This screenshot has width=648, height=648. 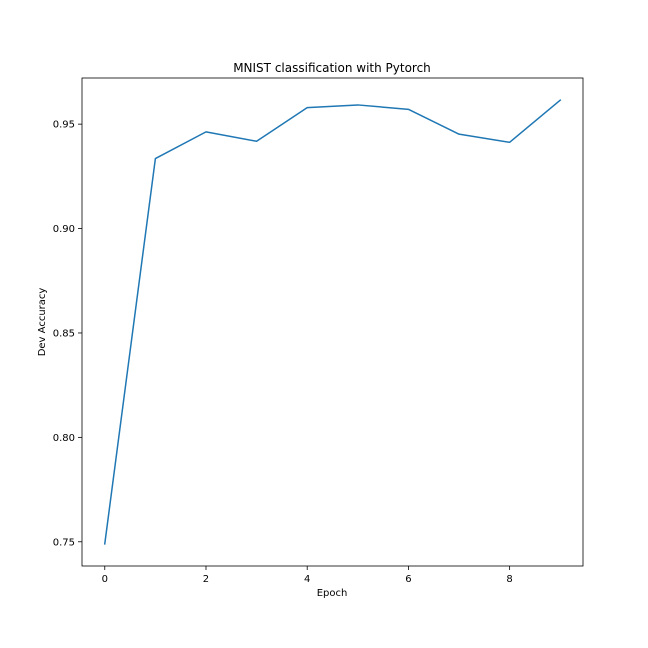 I want to click on x-tick-label: 6, so click(x=408, y=579).